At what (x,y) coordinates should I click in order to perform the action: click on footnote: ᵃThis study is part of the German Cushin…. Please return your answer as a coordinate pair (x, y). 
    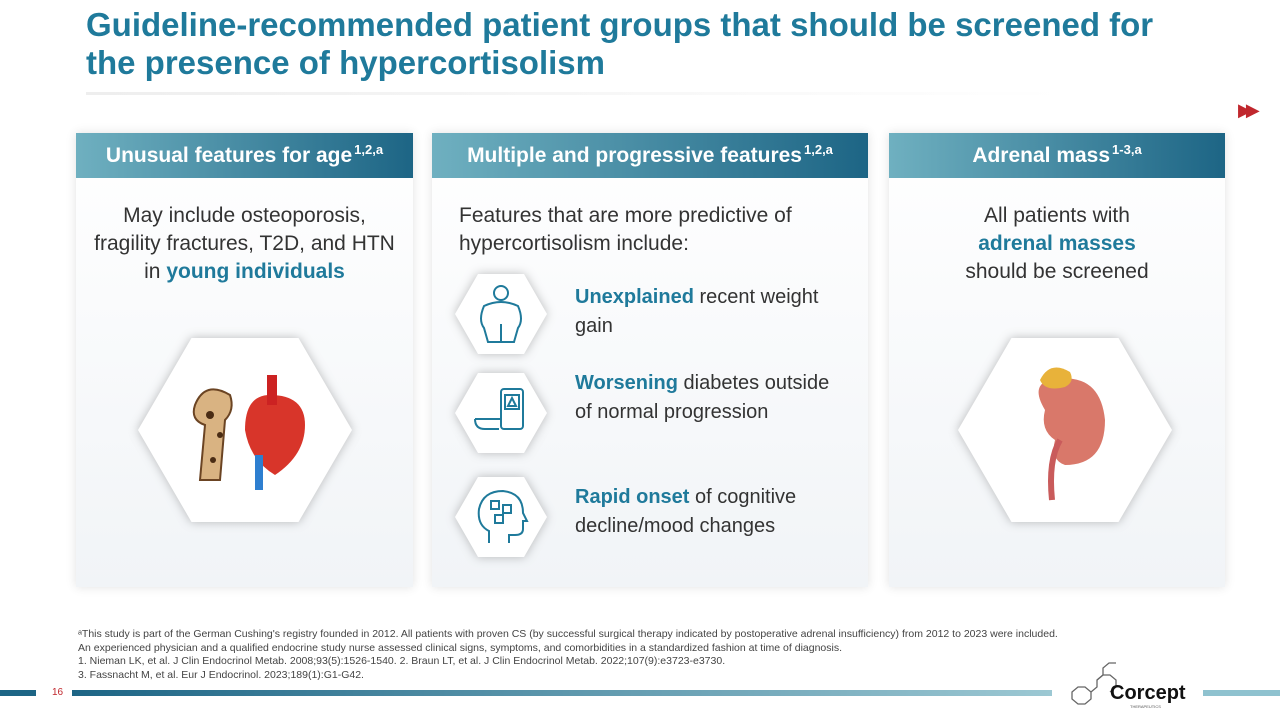
    Looking at the image, I should click on (568, 641).